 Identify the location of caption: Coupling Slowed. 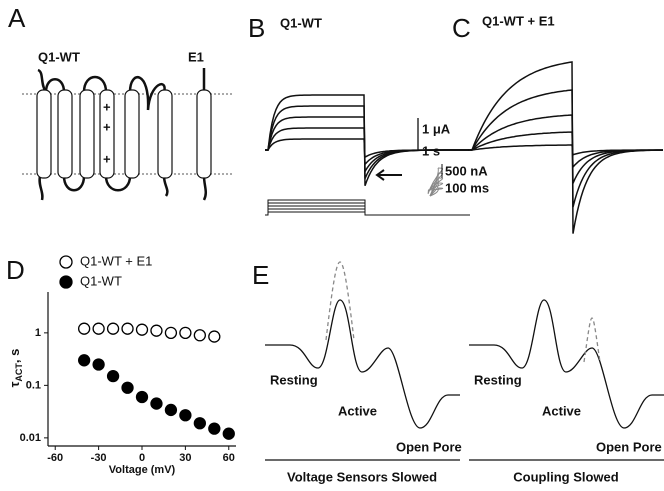
(565, 476).